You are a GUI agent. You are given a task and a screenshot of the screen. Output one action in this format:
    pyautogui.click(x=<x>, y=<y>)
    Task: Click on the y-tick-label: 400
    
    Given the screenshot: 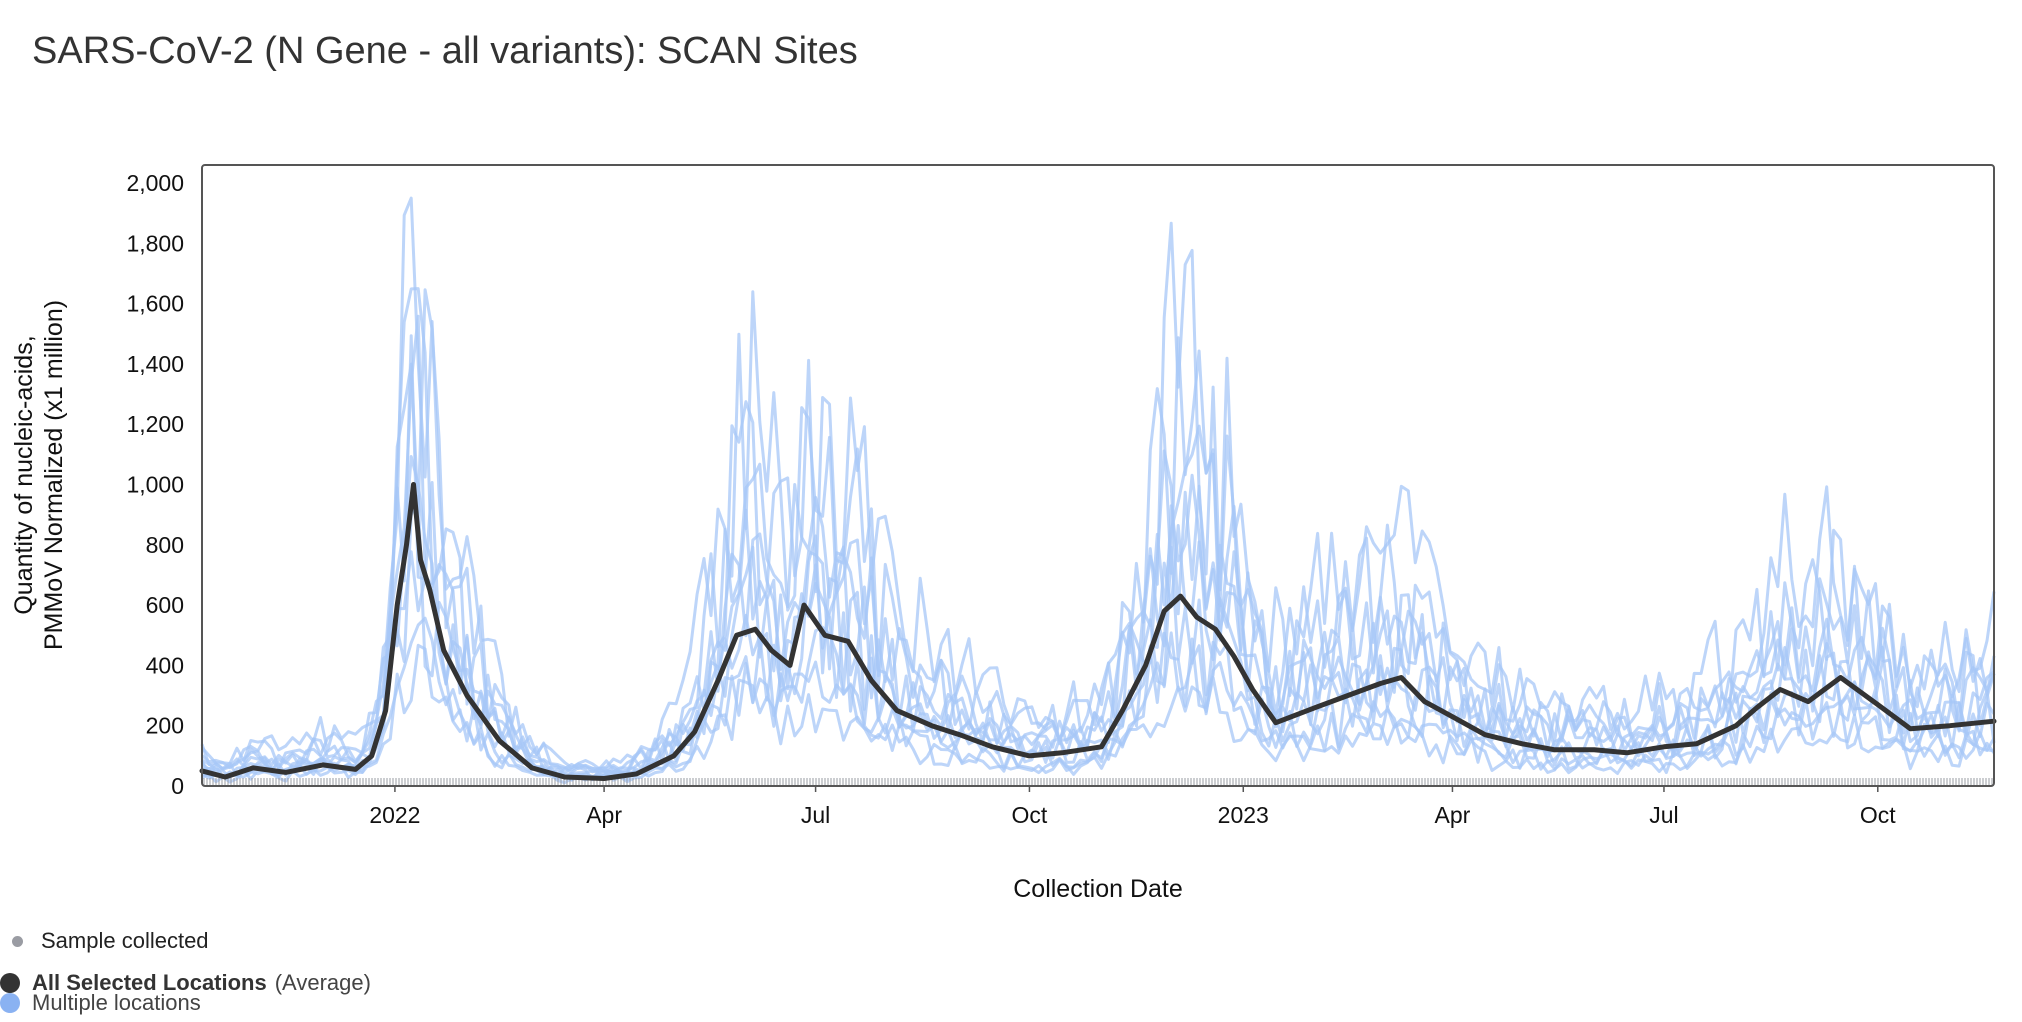 What is the action you would take?
    pyautogui.click(x=165, y=665)
    